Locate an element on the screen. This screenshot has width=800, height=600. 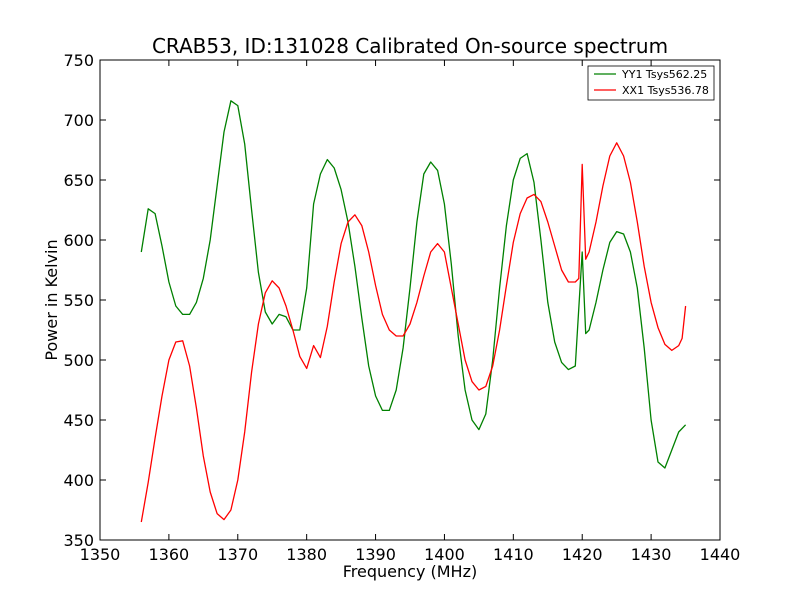
x-tick-label: 1420 is located at coordinates (582, 554).